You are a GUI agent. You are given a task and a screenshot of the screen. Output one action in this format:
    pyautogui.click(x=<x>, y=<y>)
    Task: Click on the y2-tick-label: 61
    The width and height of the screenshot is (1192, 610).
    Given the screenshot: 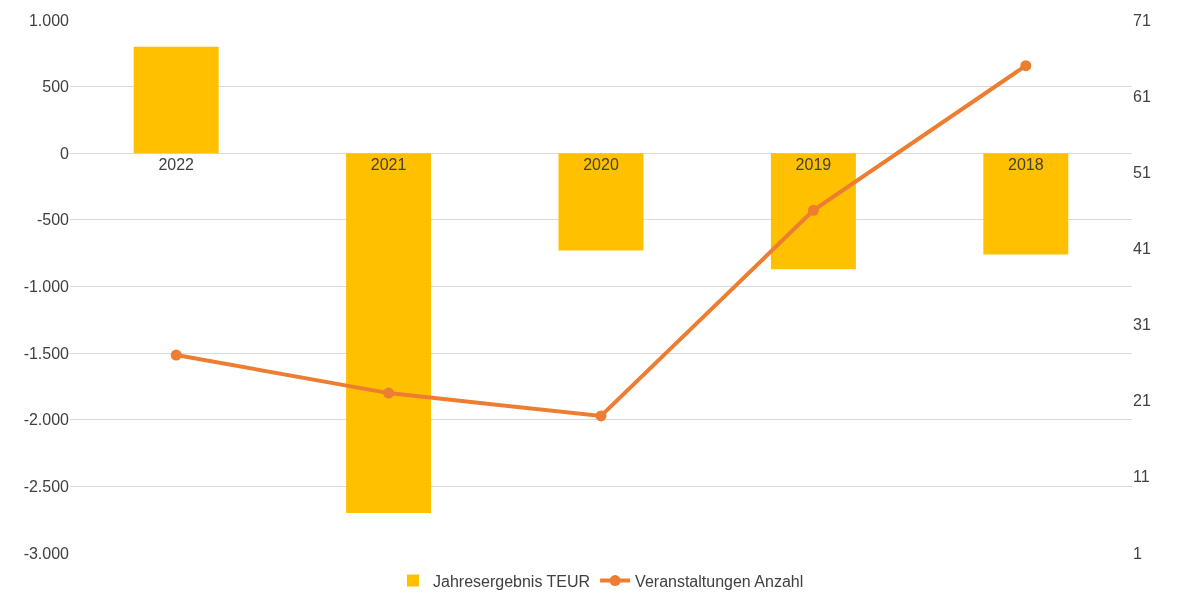 What is the action you would take?
    pyautogui.click(x=1142, y=96)
    